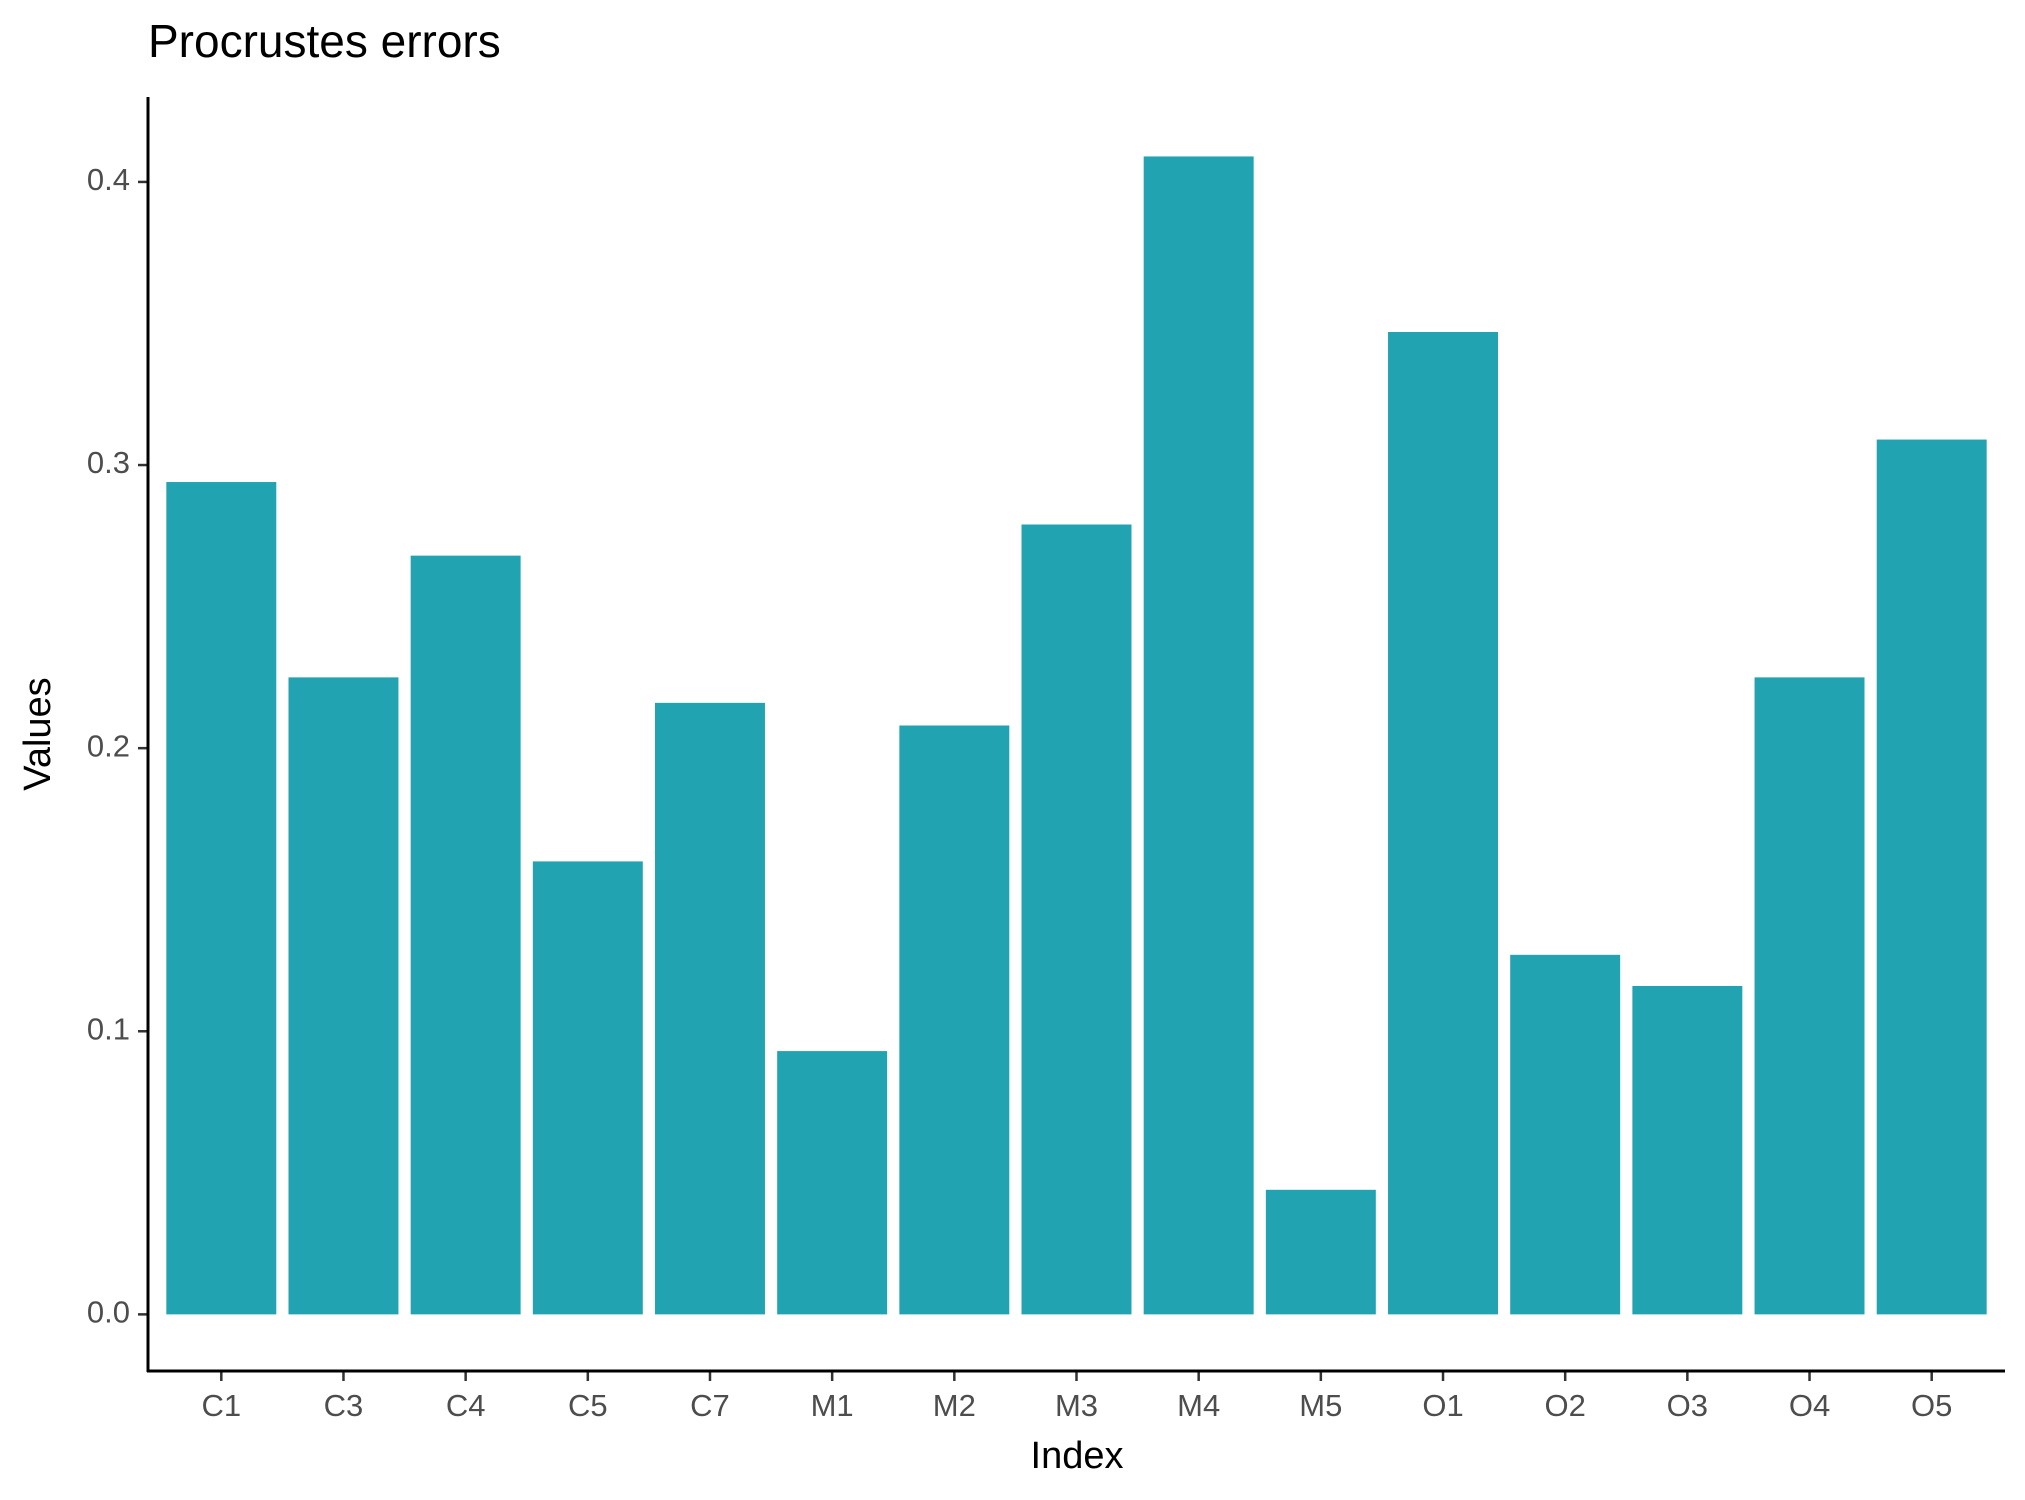 The image size is (2025, 1500). I want to click on x-tick-label: O4, so click(1809, 1405).